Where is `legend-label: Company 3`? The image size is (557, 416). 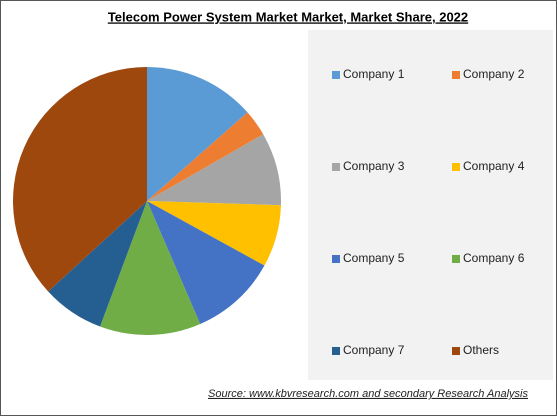 legend-label: Company 3 is located at coordinates (374, 166).